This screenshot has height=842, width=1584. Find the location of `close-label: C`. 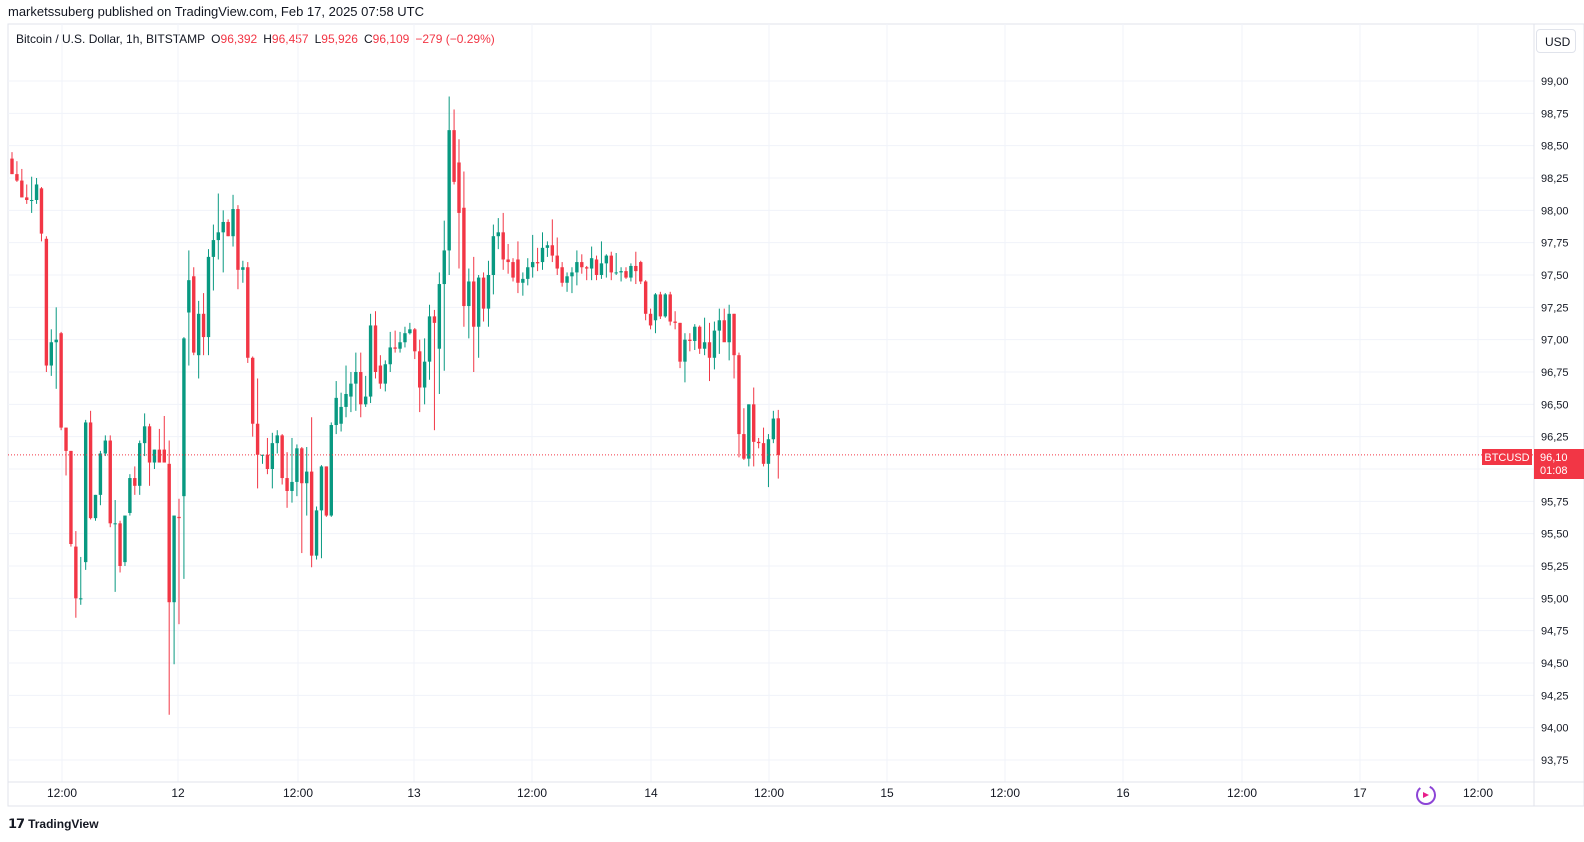

close-label: C is located at coordinates (368, 39).